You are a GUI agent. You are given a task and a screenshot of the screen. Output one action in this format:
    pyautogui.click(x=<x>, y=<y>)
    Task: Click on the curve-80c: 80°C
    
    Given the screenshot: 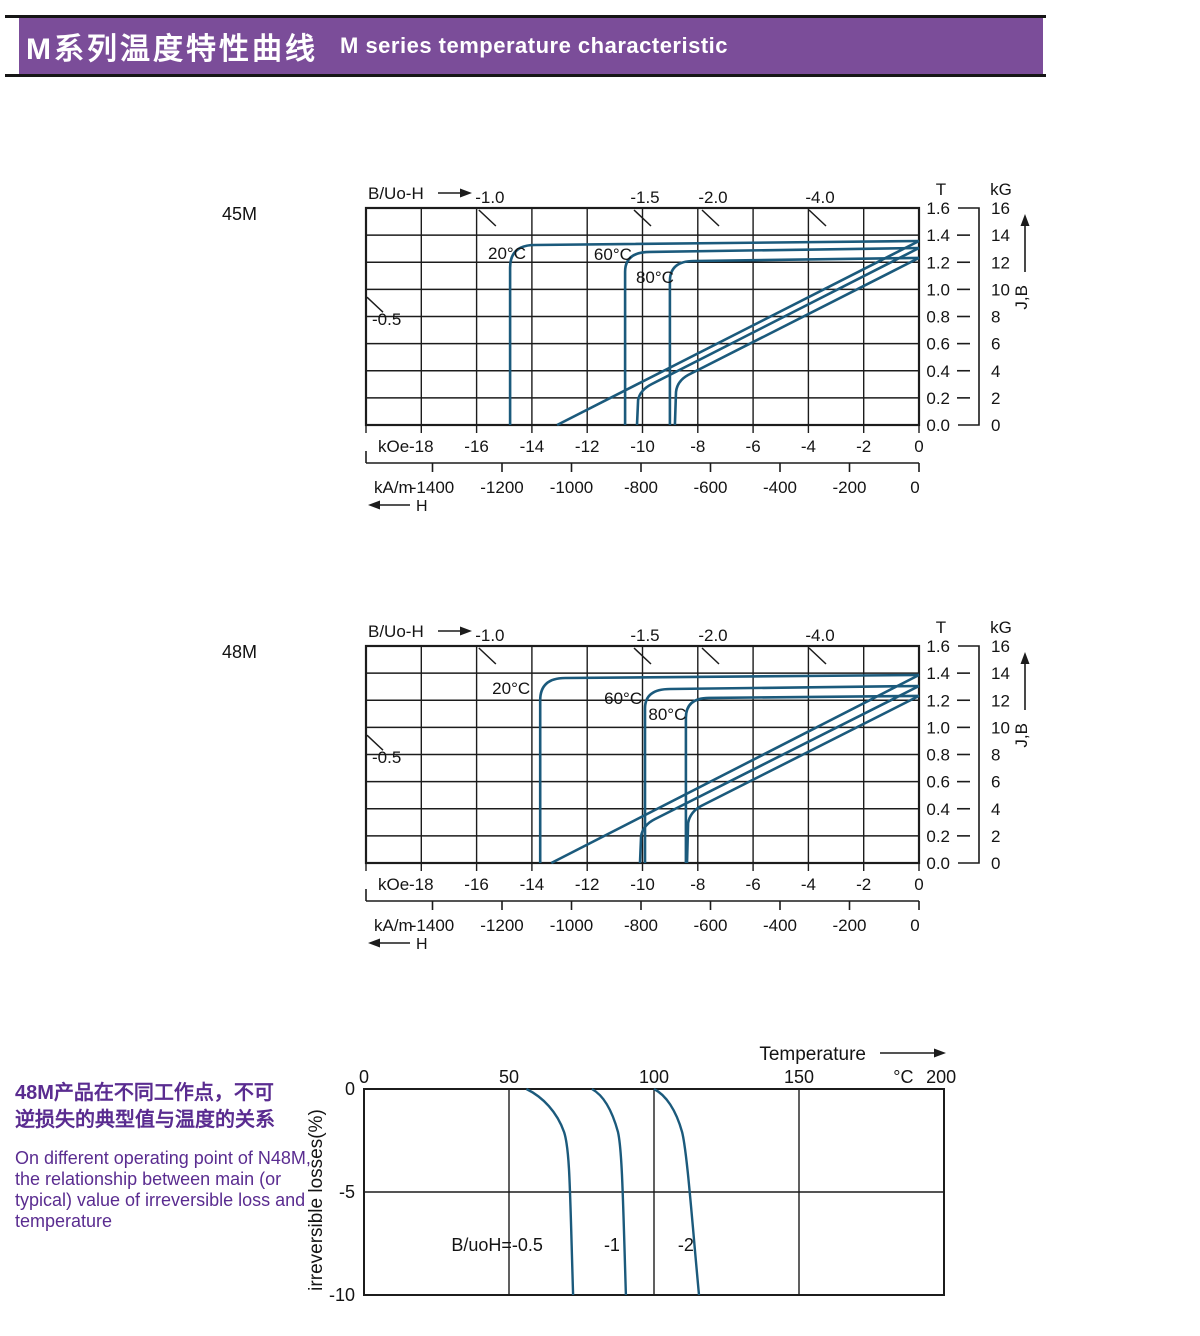 What is the action you would take?
    pyautogui.click(x=778, y=341)
    